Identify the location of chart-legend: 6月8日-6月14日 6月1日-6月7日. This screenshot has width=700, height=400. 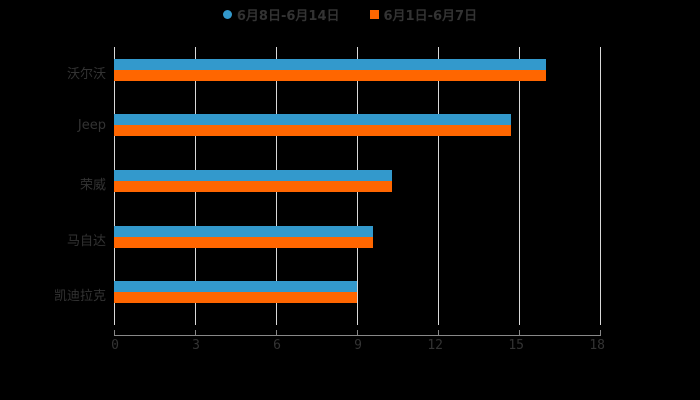
(350, 14).